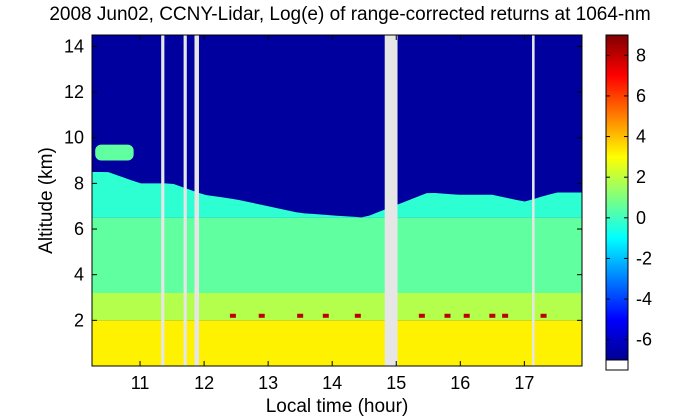 This screenshot has width=700, height=420. What do you see at coordinates (79, 183) in the screenshot?
I see `y-tick-label: 8` at bounding box center [79, 183].